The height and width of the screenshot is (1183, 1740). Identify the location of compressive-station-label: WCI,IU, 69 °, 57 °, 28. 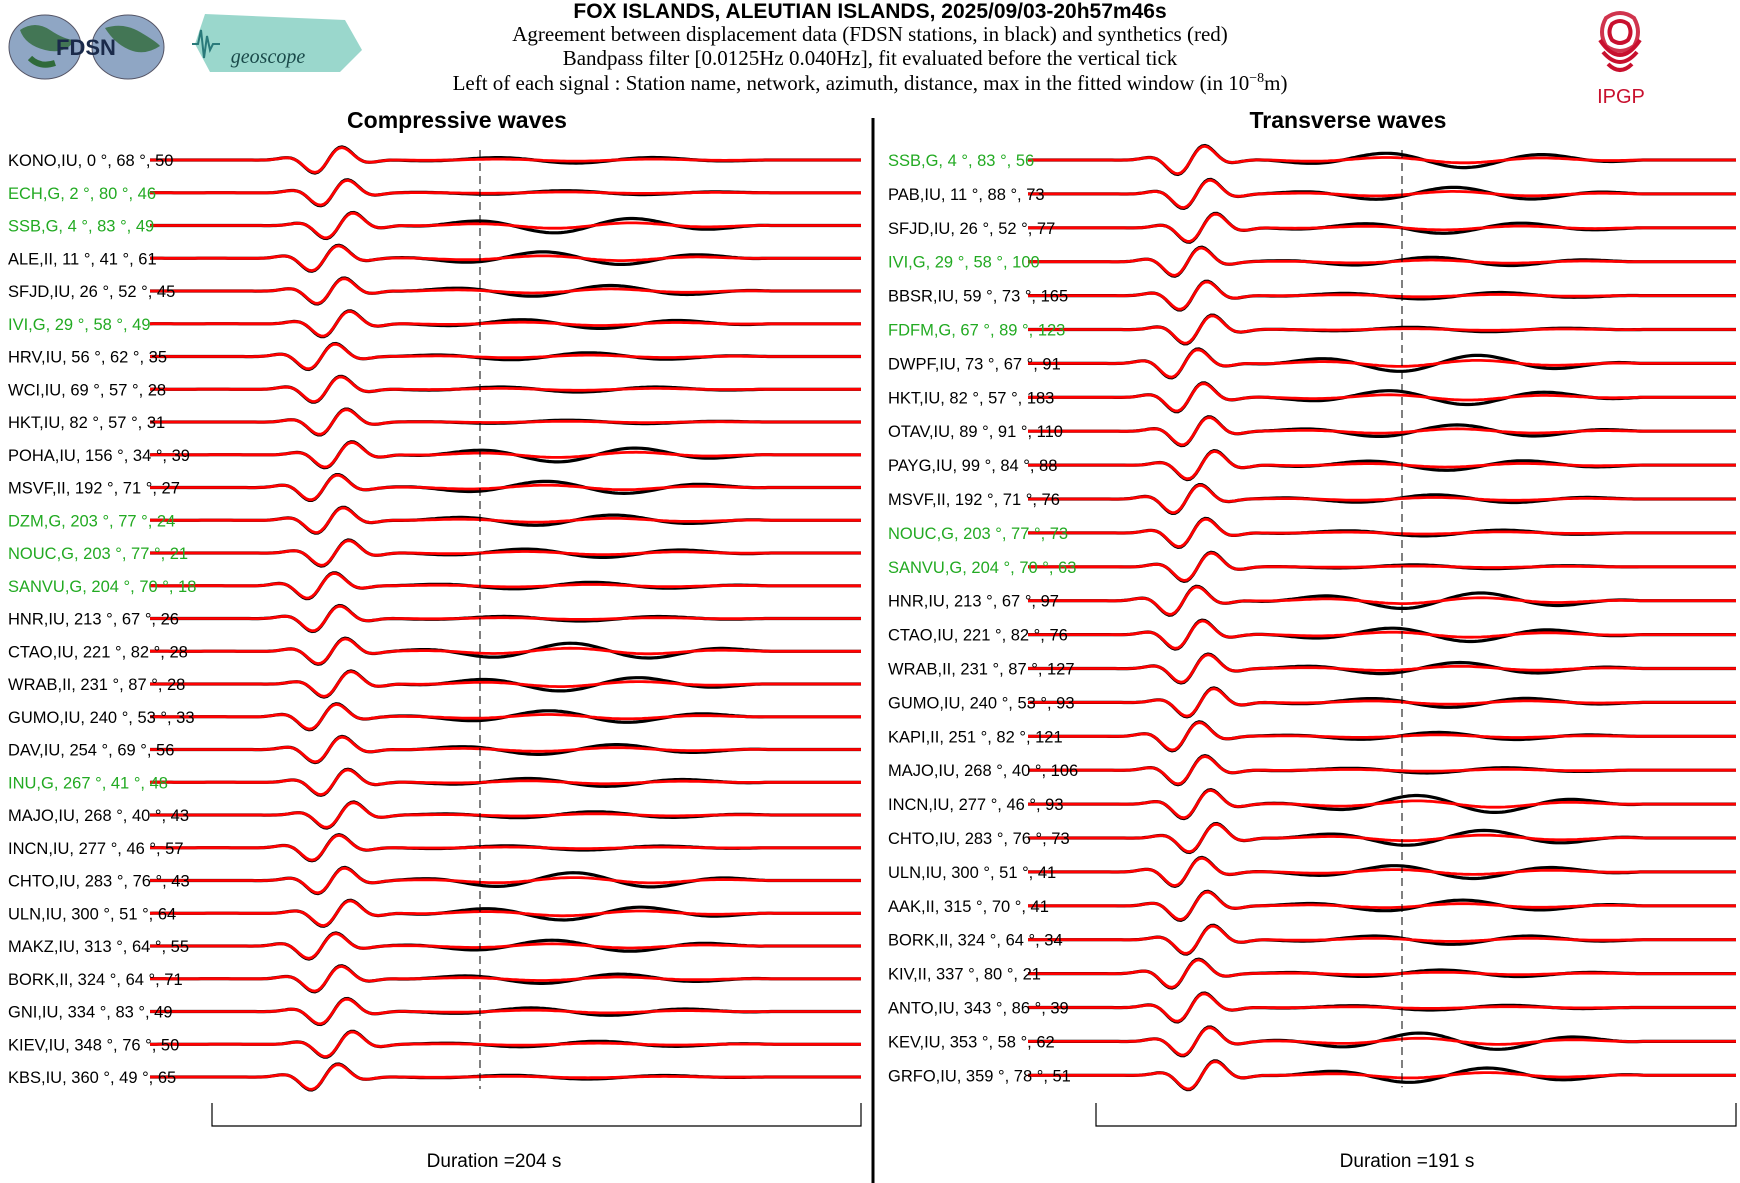
(87, 390).